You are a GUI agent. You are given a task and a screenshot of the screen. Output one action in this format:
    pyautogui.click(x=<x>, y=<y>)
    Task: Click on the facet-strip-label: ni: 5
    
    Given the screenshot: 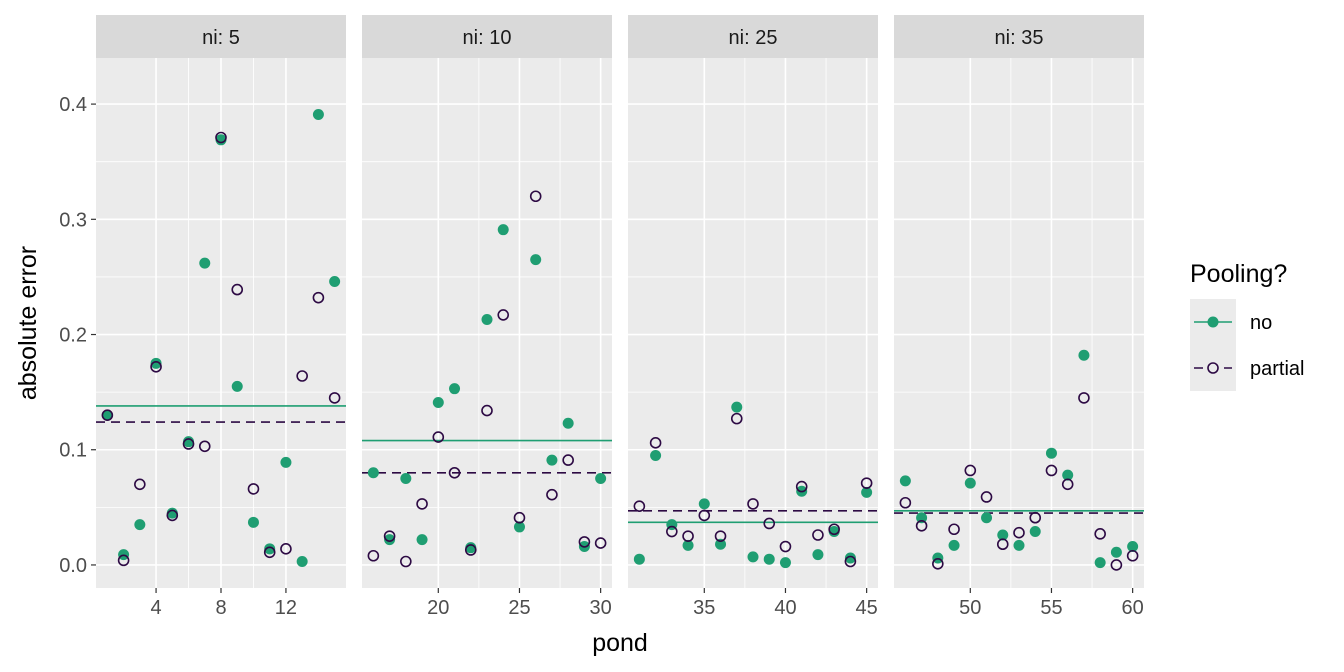 What is the action you would take?
    pyautogui.click(x=221, y=38)
    